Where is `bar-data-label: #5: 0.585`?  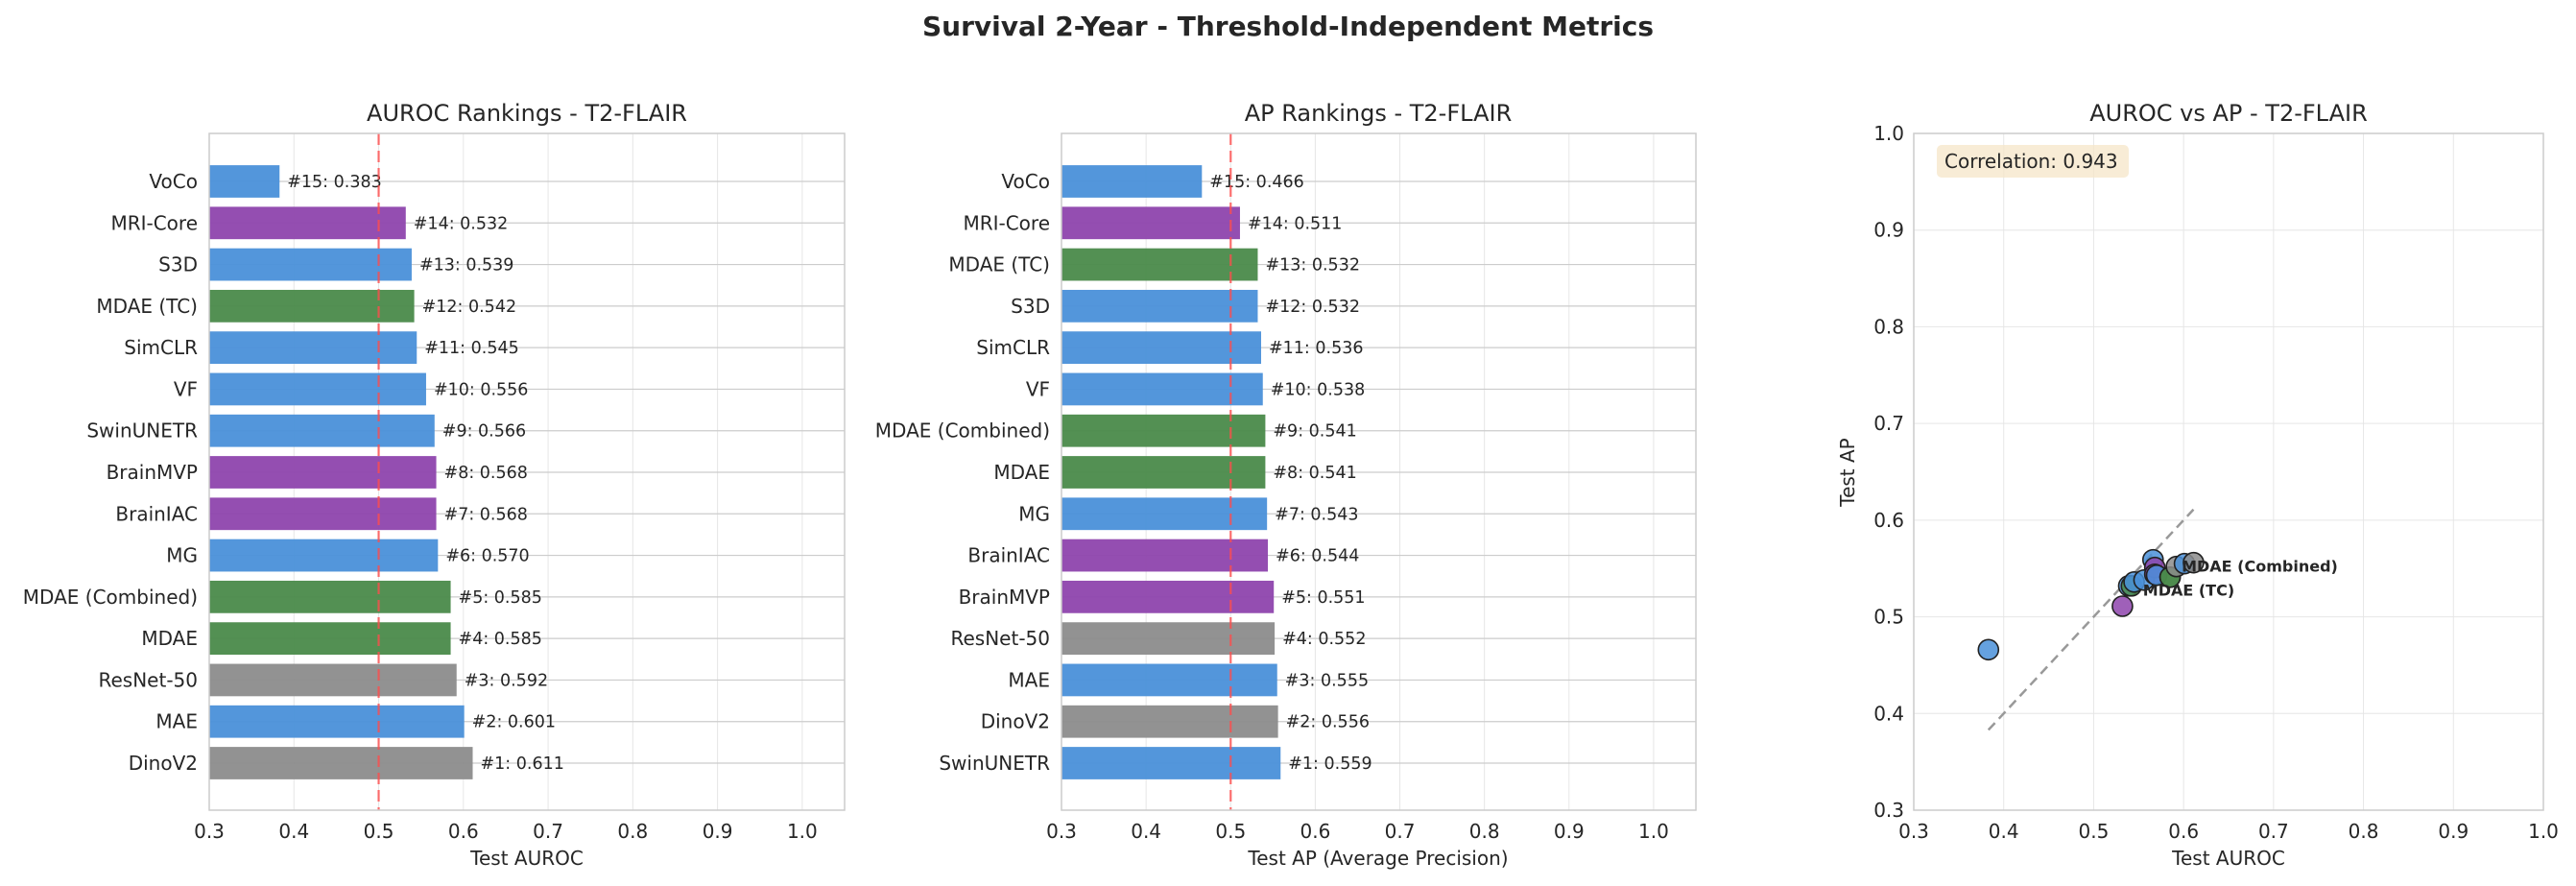 bar-data-label: #5: 0.585 is located at coordinates (500, 598).